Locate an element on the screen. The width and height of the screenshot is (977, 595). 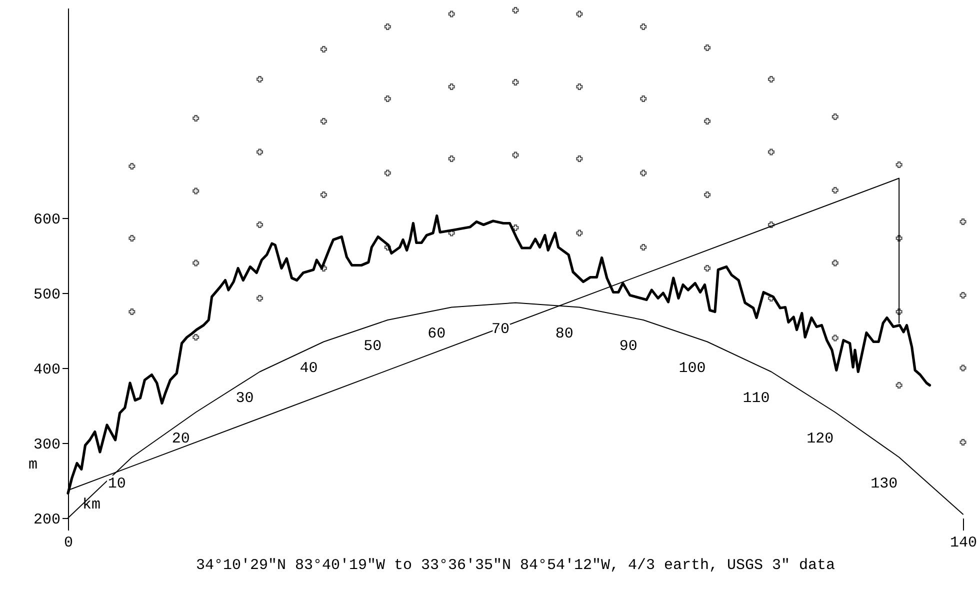
x-axis-title: km is located at coordinates (91, 505).